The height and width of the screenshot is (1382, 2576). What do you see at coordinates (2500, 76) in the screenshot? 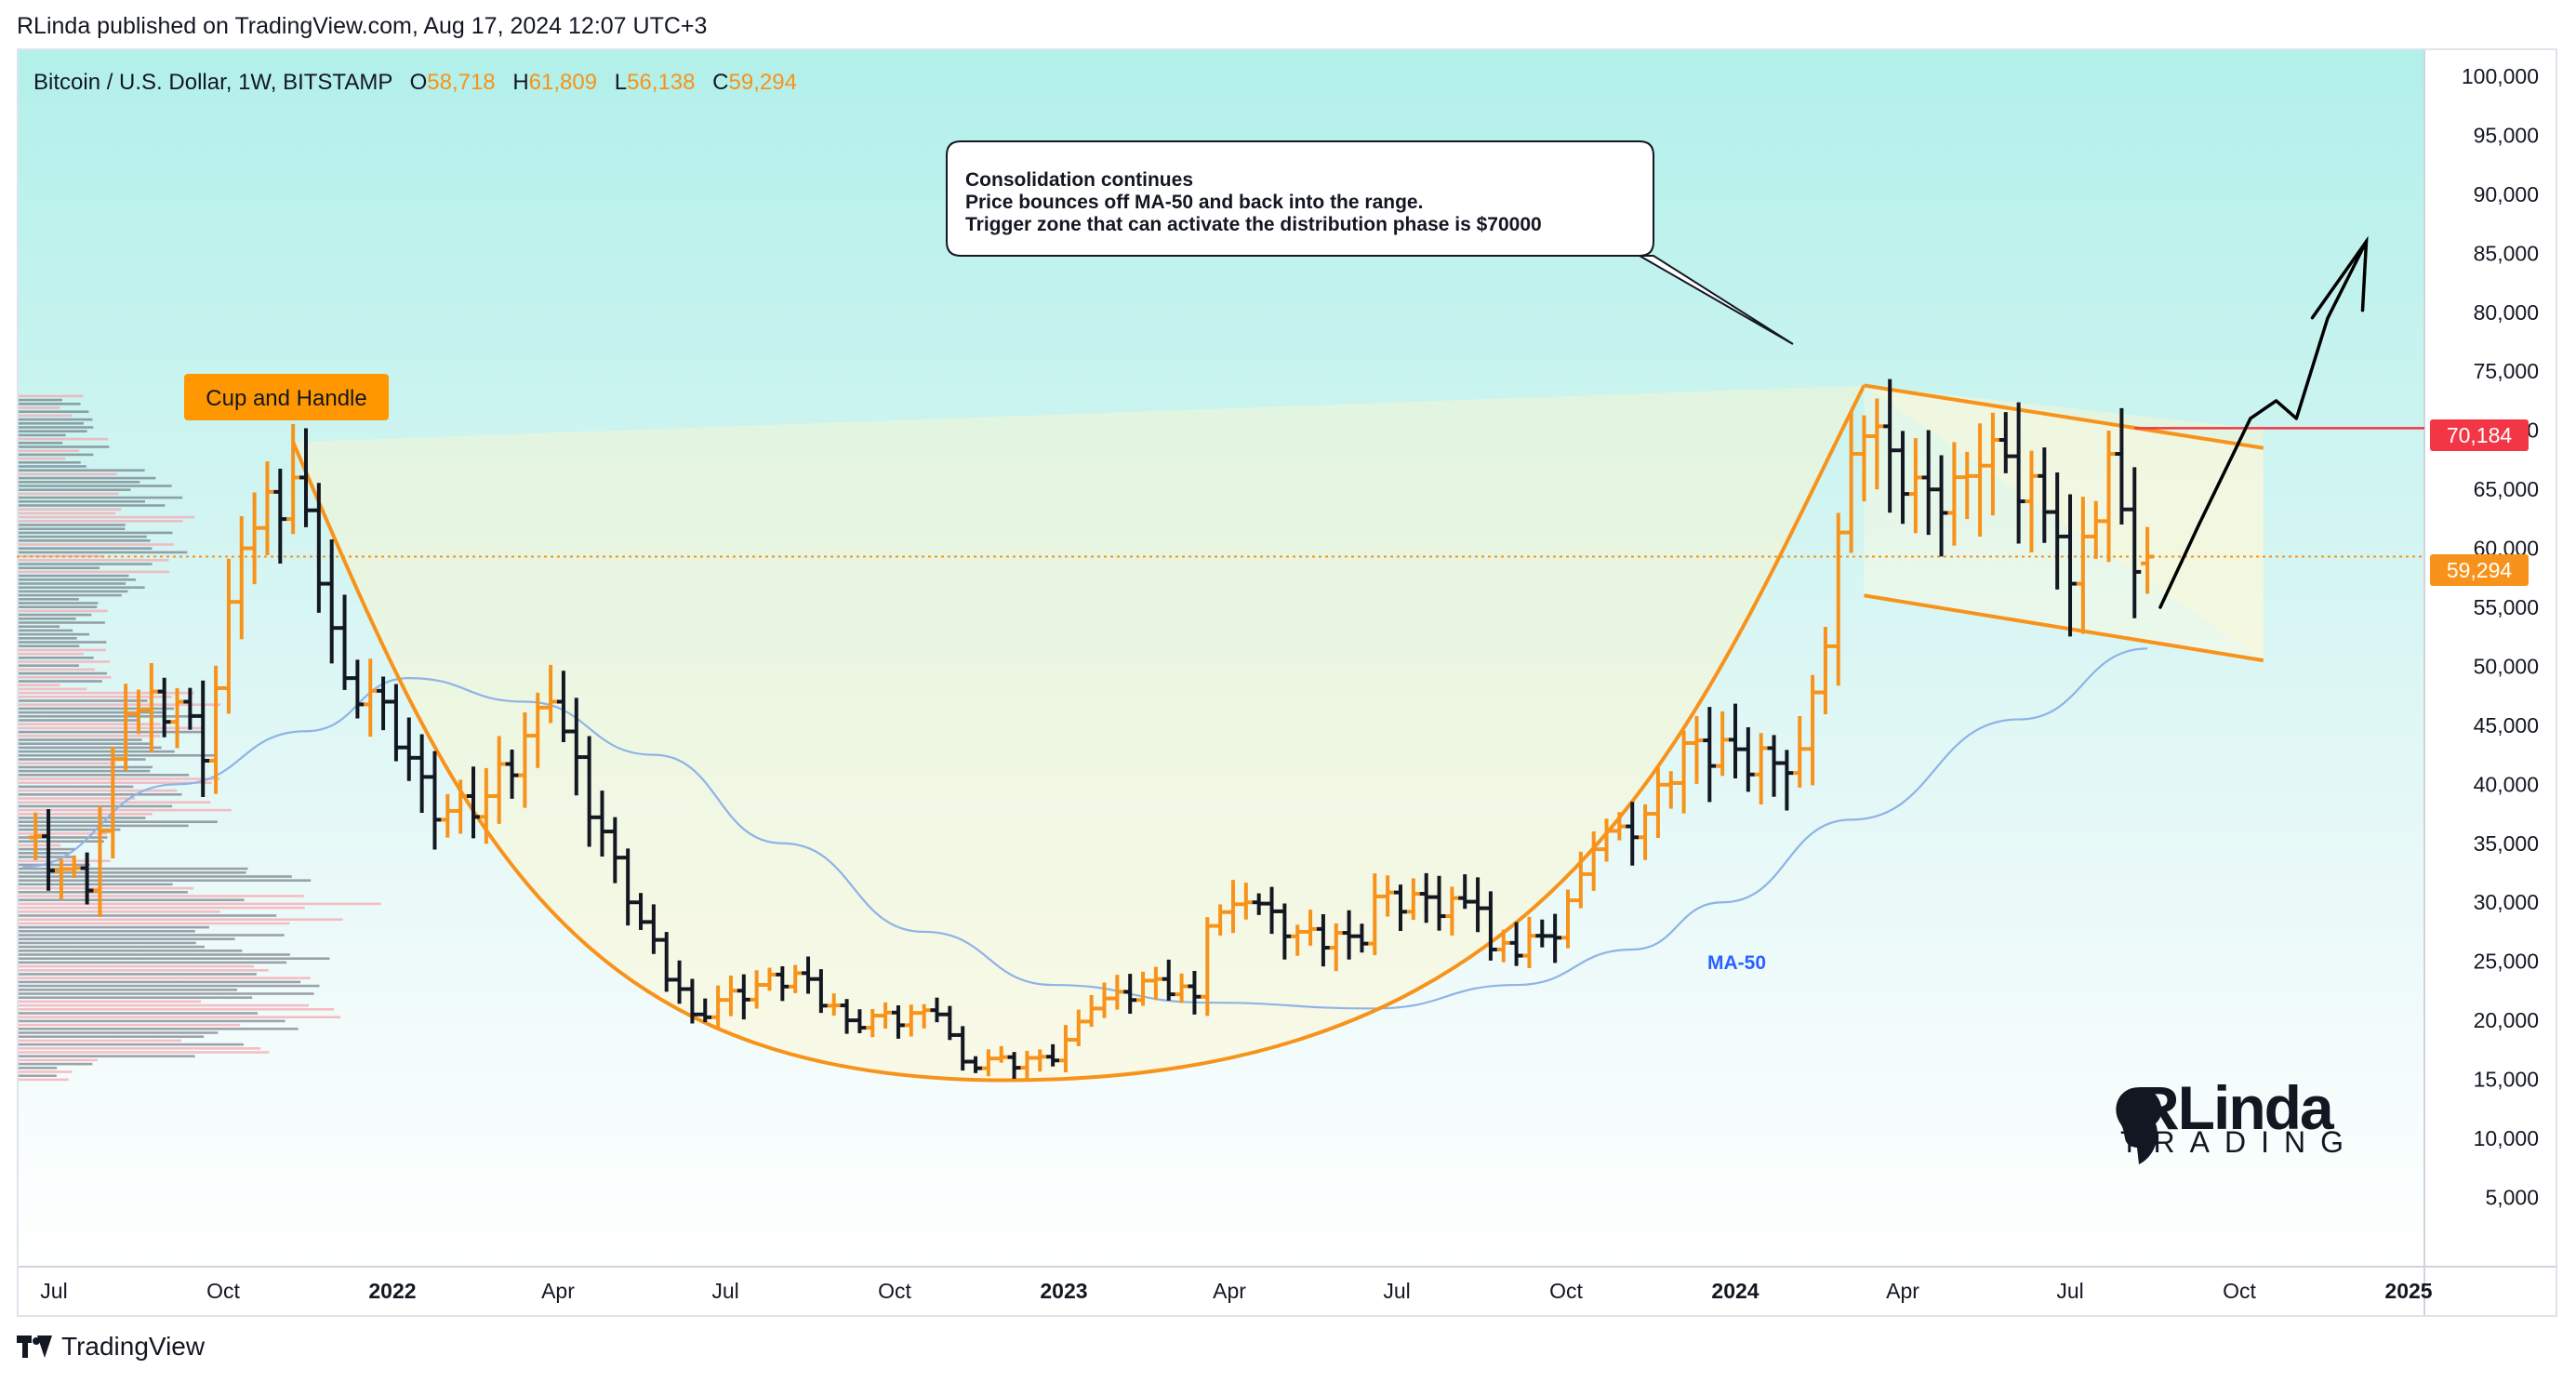
I see `y-tick-label: 100,000` at bounding box center [2500, 76].